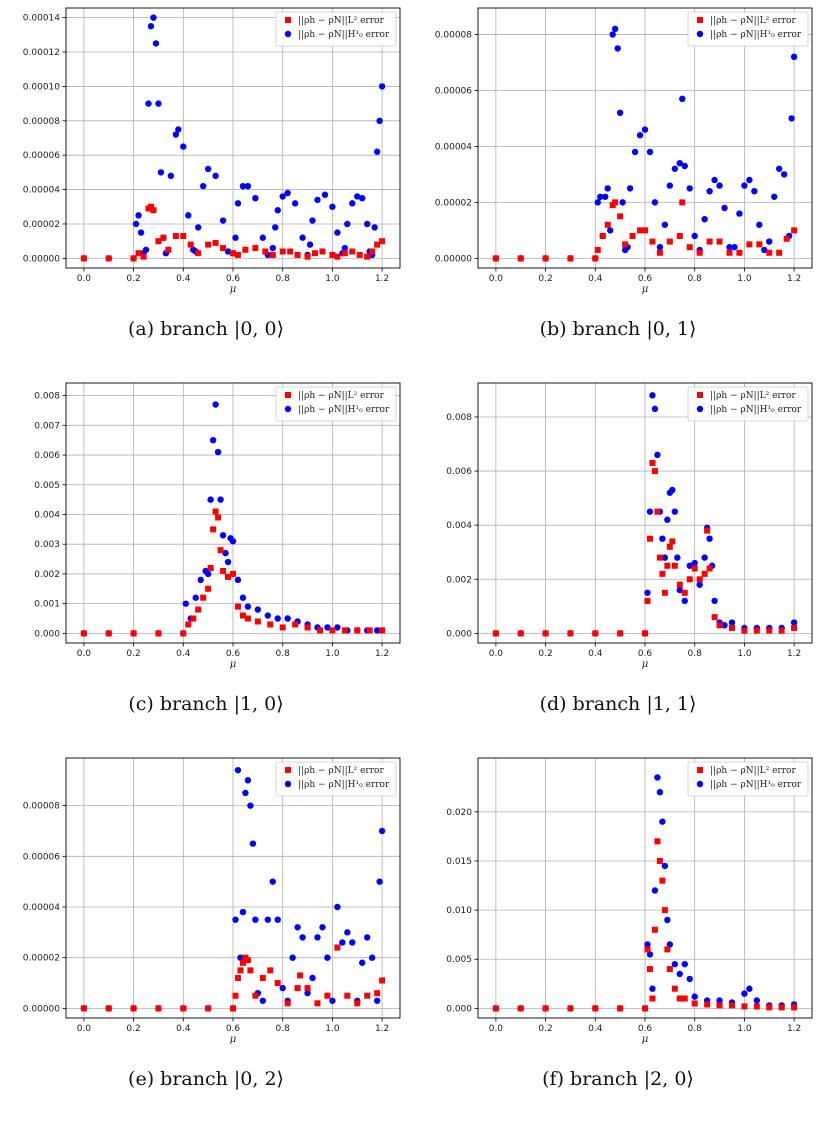 This screenshot has width=824, height=1126. Describe the element at coordinates (133, 654) in the screenshot. I see `x-tick-label: 0.2` at that location.